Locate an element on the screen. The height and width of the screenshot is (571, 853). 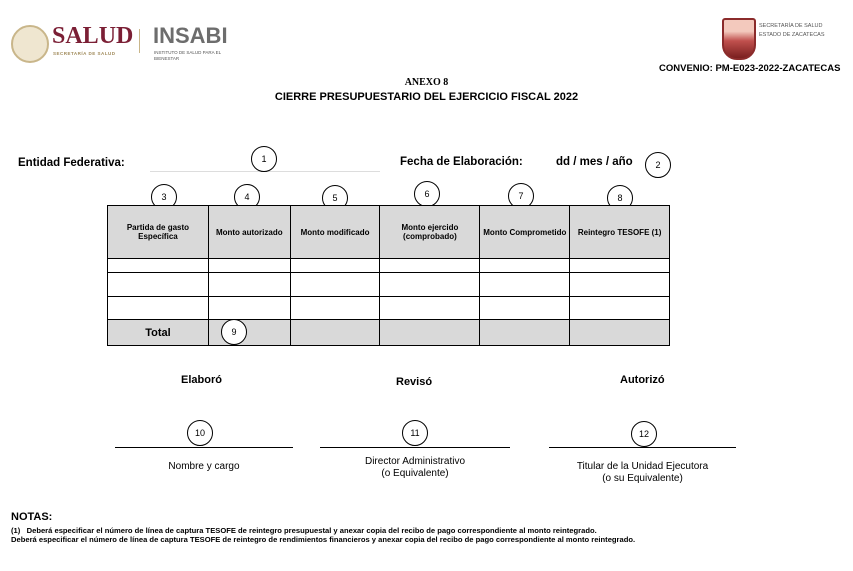
marker-11: 11 is located at coordinates (415, 433).